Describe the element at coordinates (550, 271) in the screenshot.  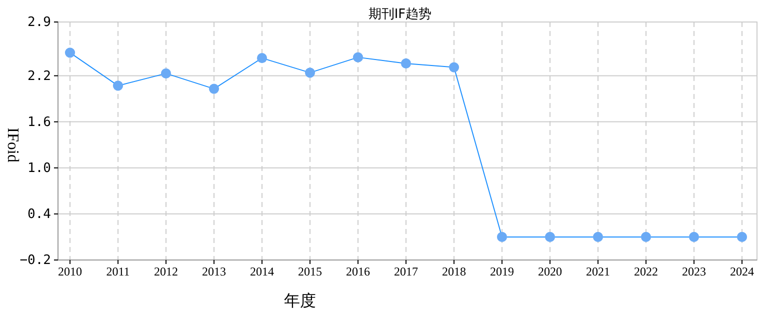
I see `x-tick-label: 2020` at that location.